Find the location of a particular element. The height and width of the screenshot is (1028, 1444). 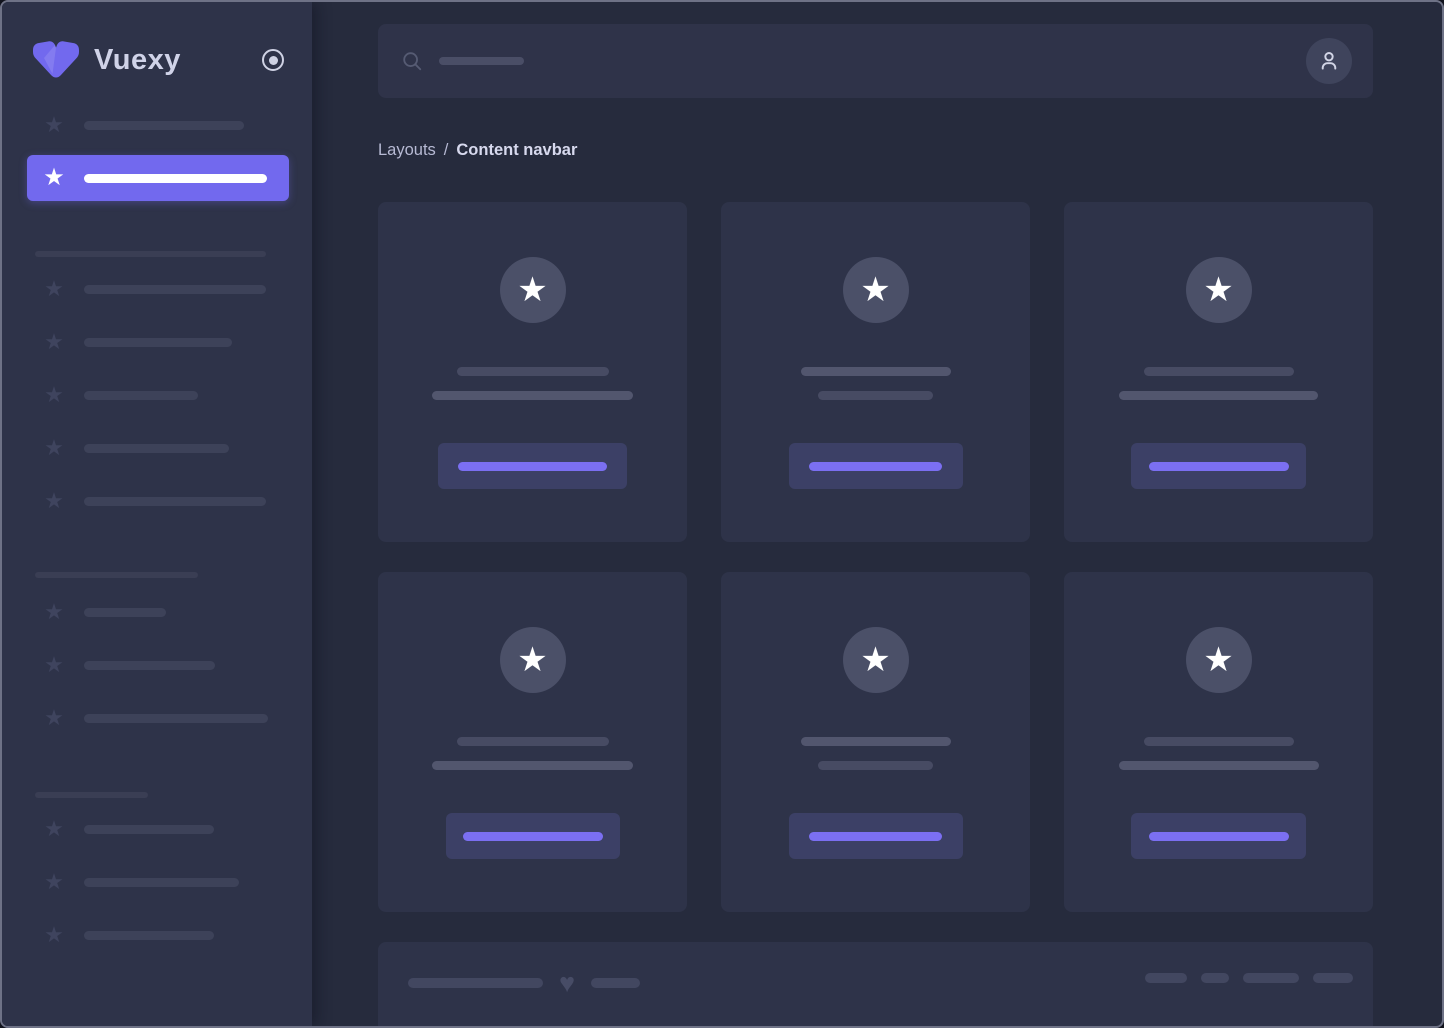

footer-links-group is located at coordinates (1249, 978).